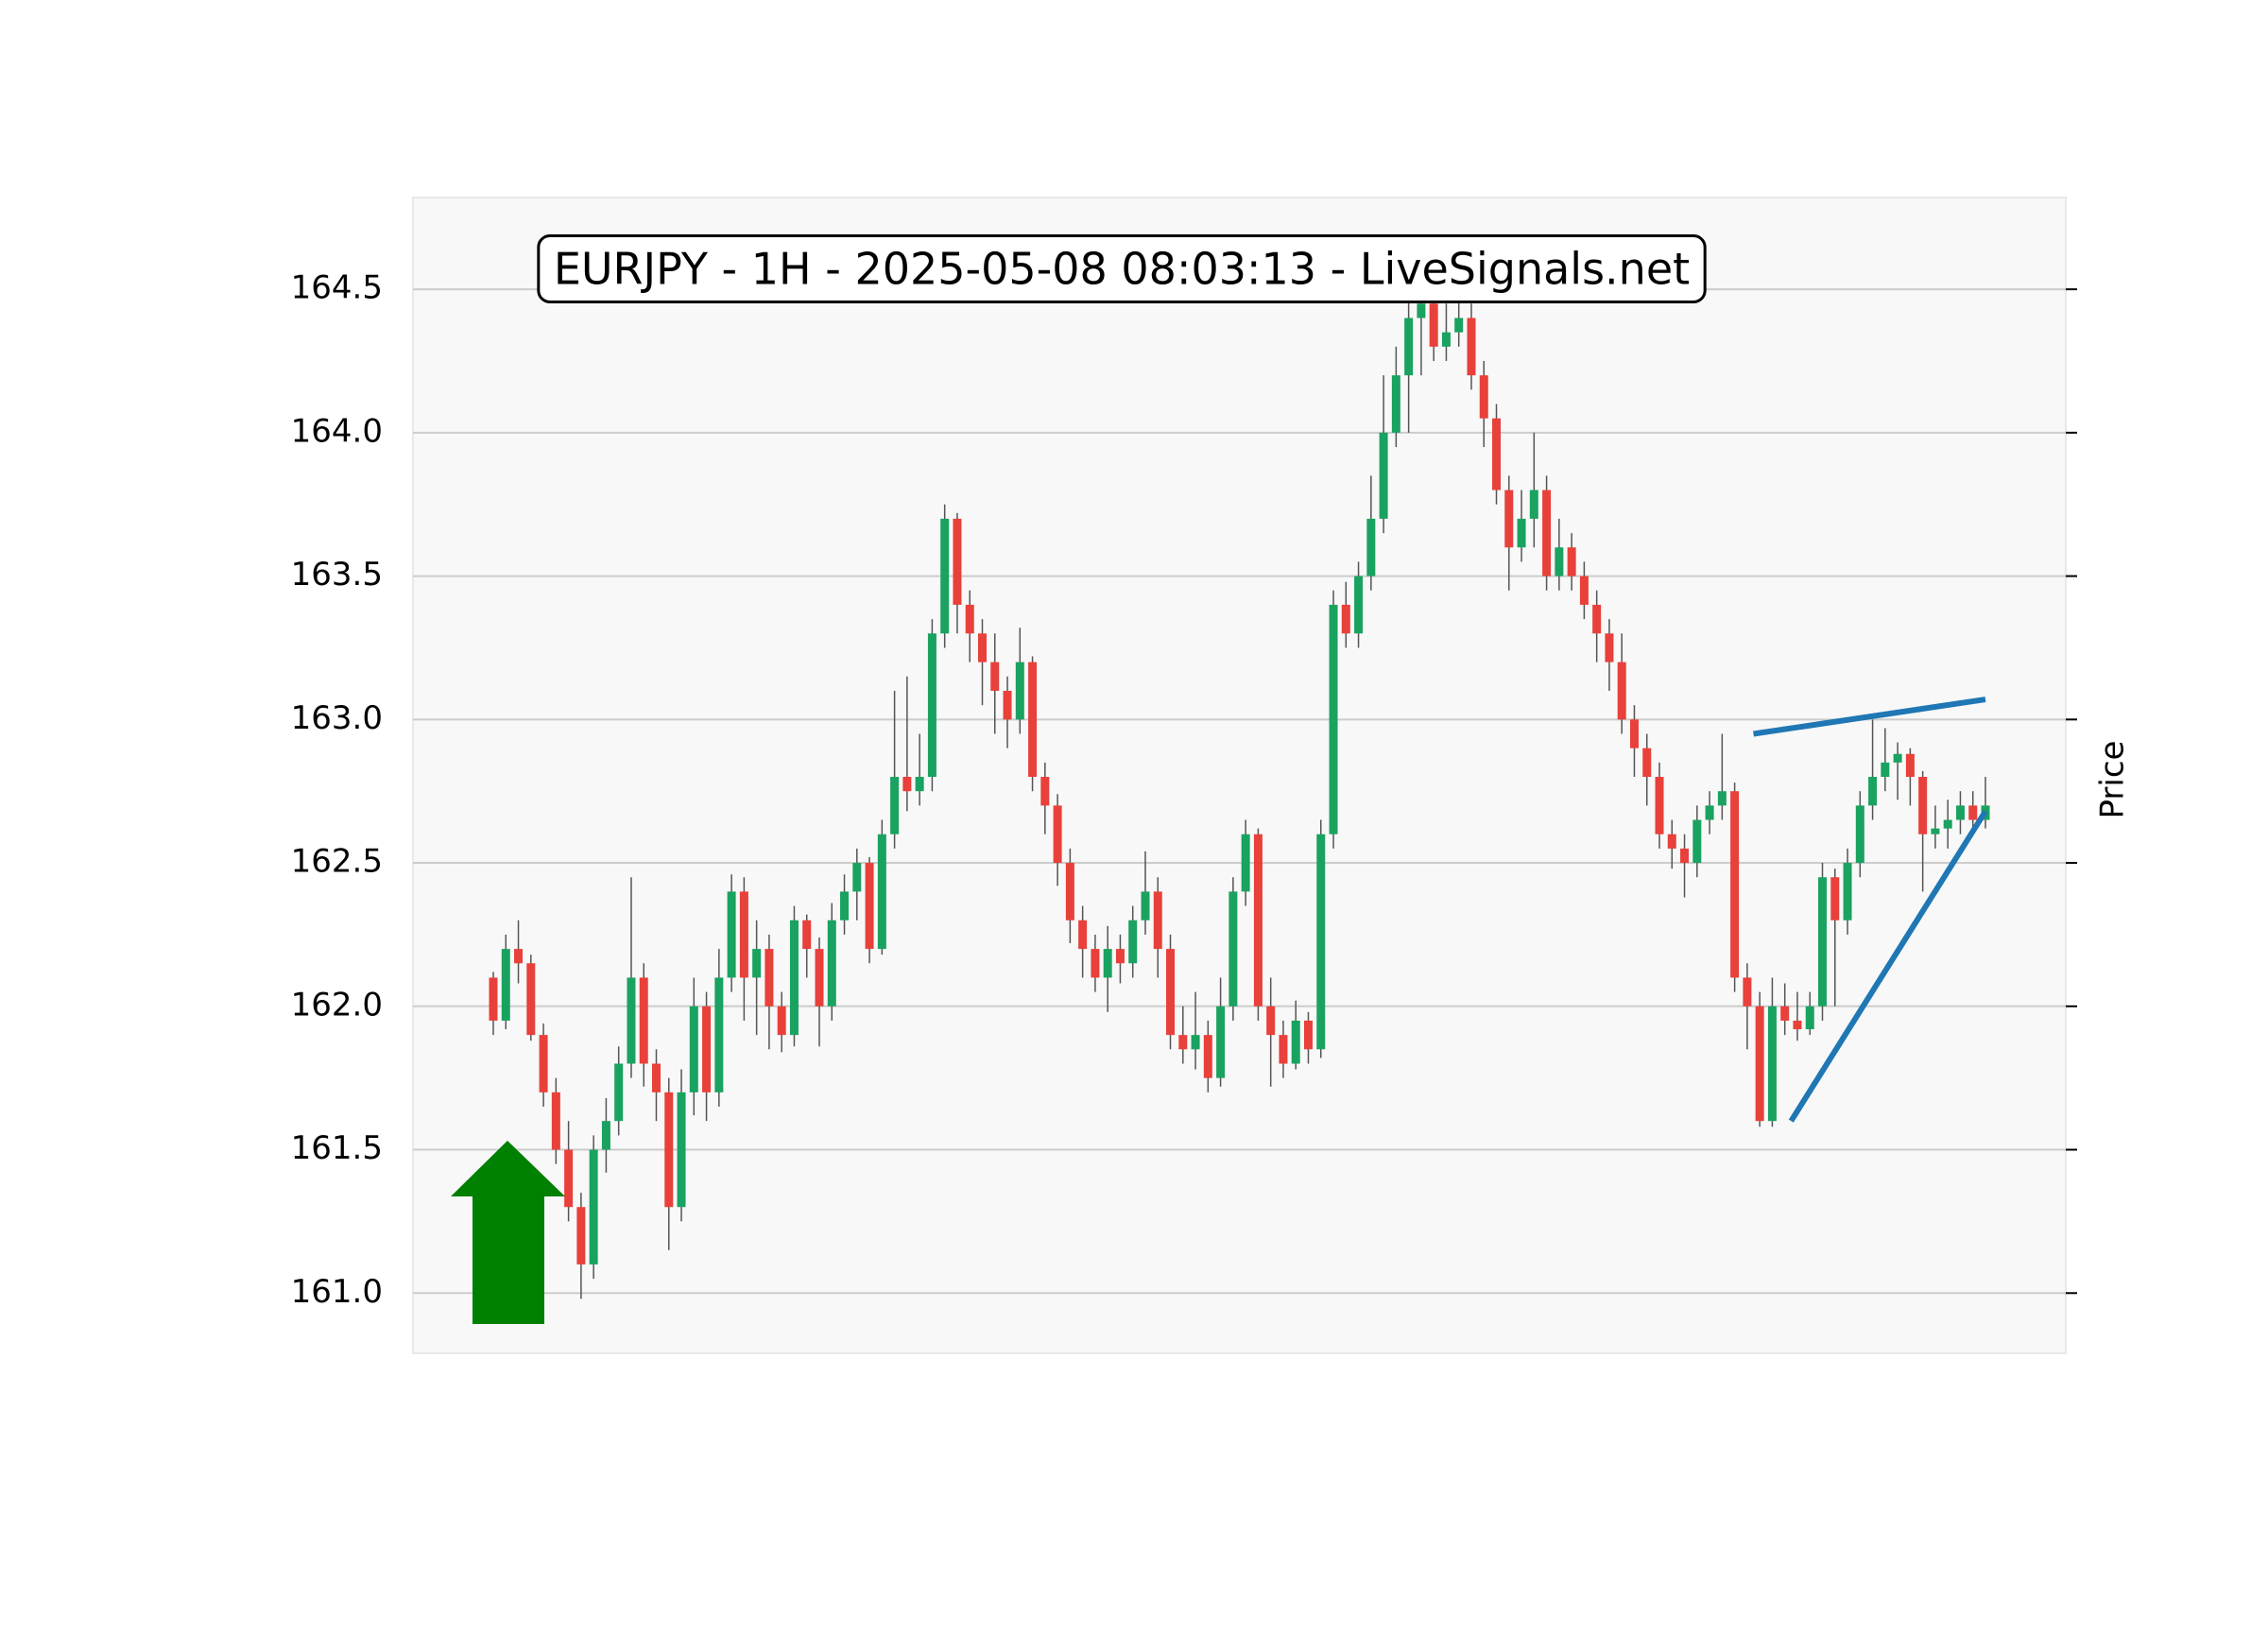  I want to click on y-tick-label: 162.0, so click(337, 1004).